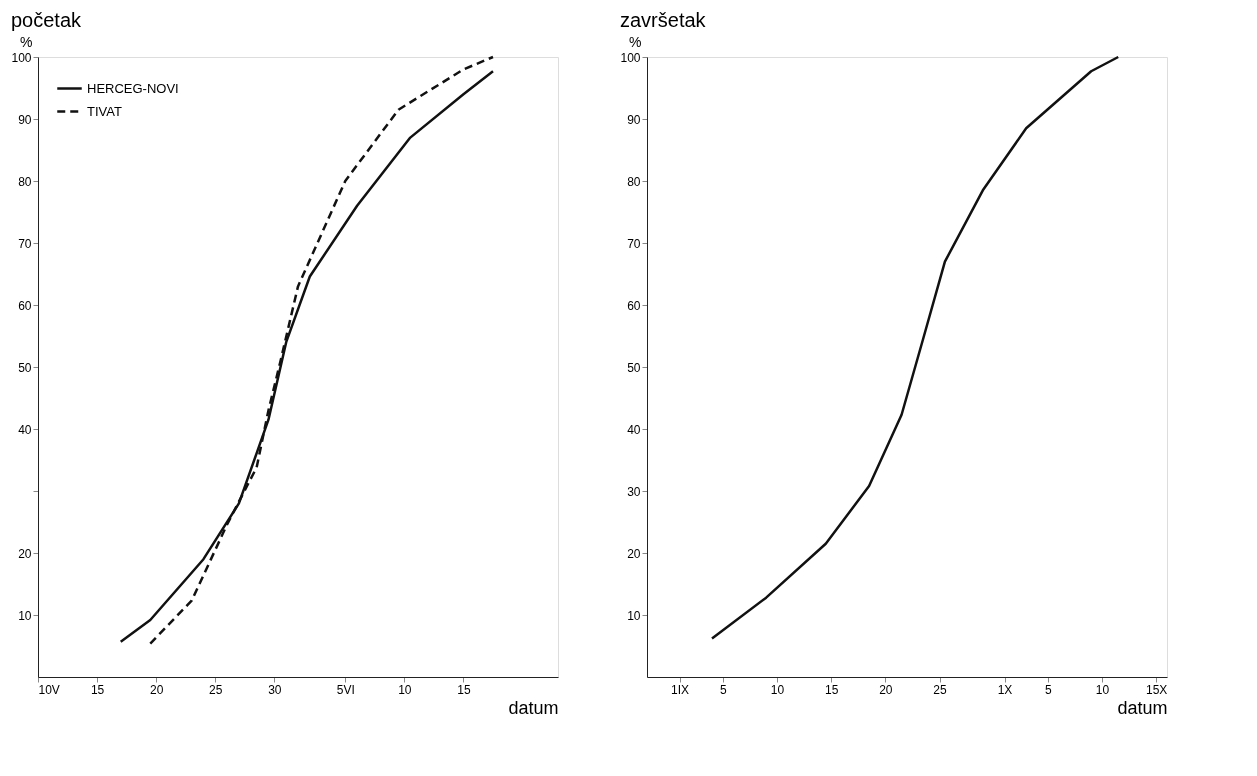 This screenshot has height=776, width=1257. I want to click on x-tick-label: 5VI, so click(345, 689).